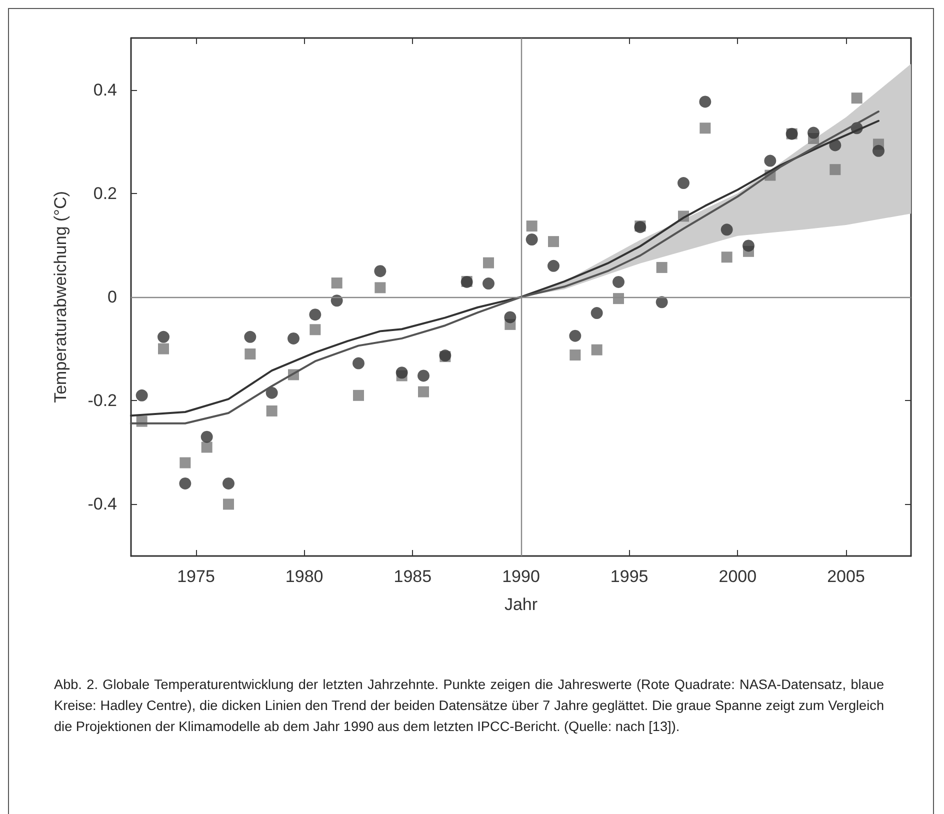 This screenshot has width=944, height=814. I want to click on x-tick-label: 1985, so click(413, 576).